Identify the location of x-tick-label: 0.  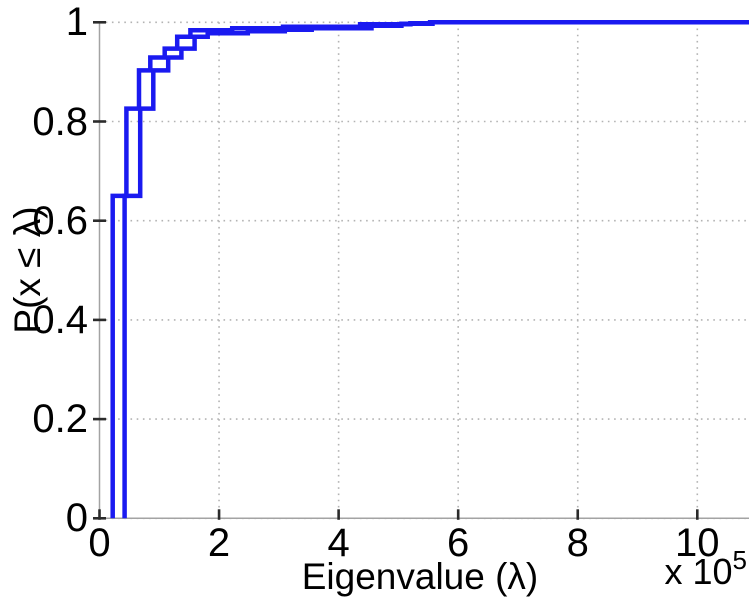
(99, 543).